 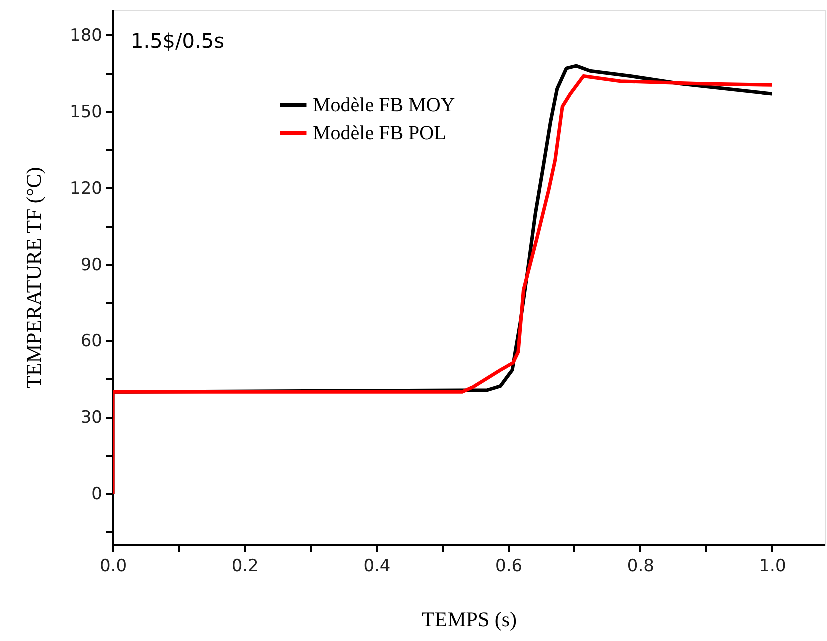 I want to click on y-tick-label: 0, so click(x=97, y=494).